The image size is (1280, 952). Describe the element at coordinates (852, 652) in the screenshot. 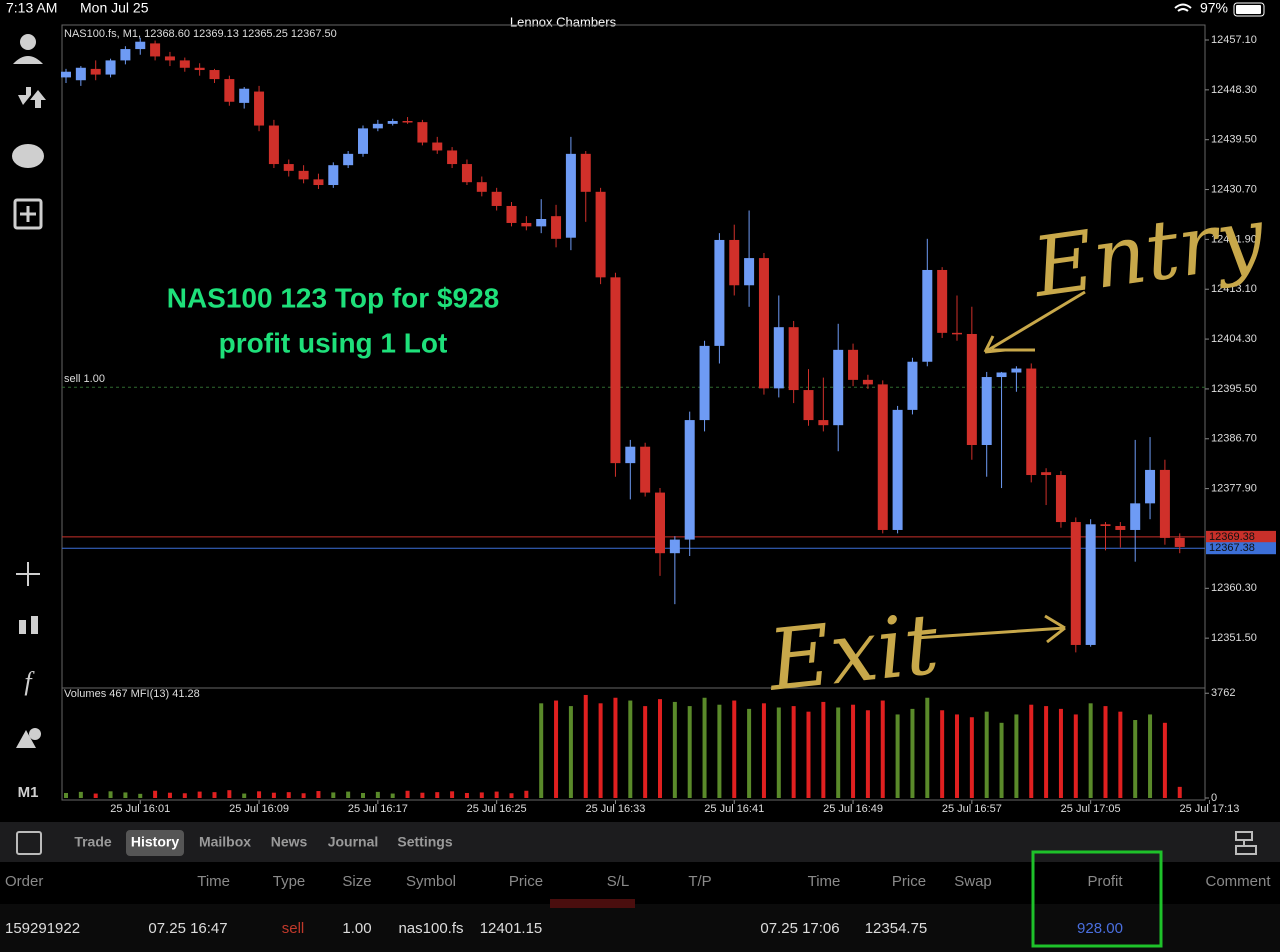

I see `exit-annotation: Exit` at that location.